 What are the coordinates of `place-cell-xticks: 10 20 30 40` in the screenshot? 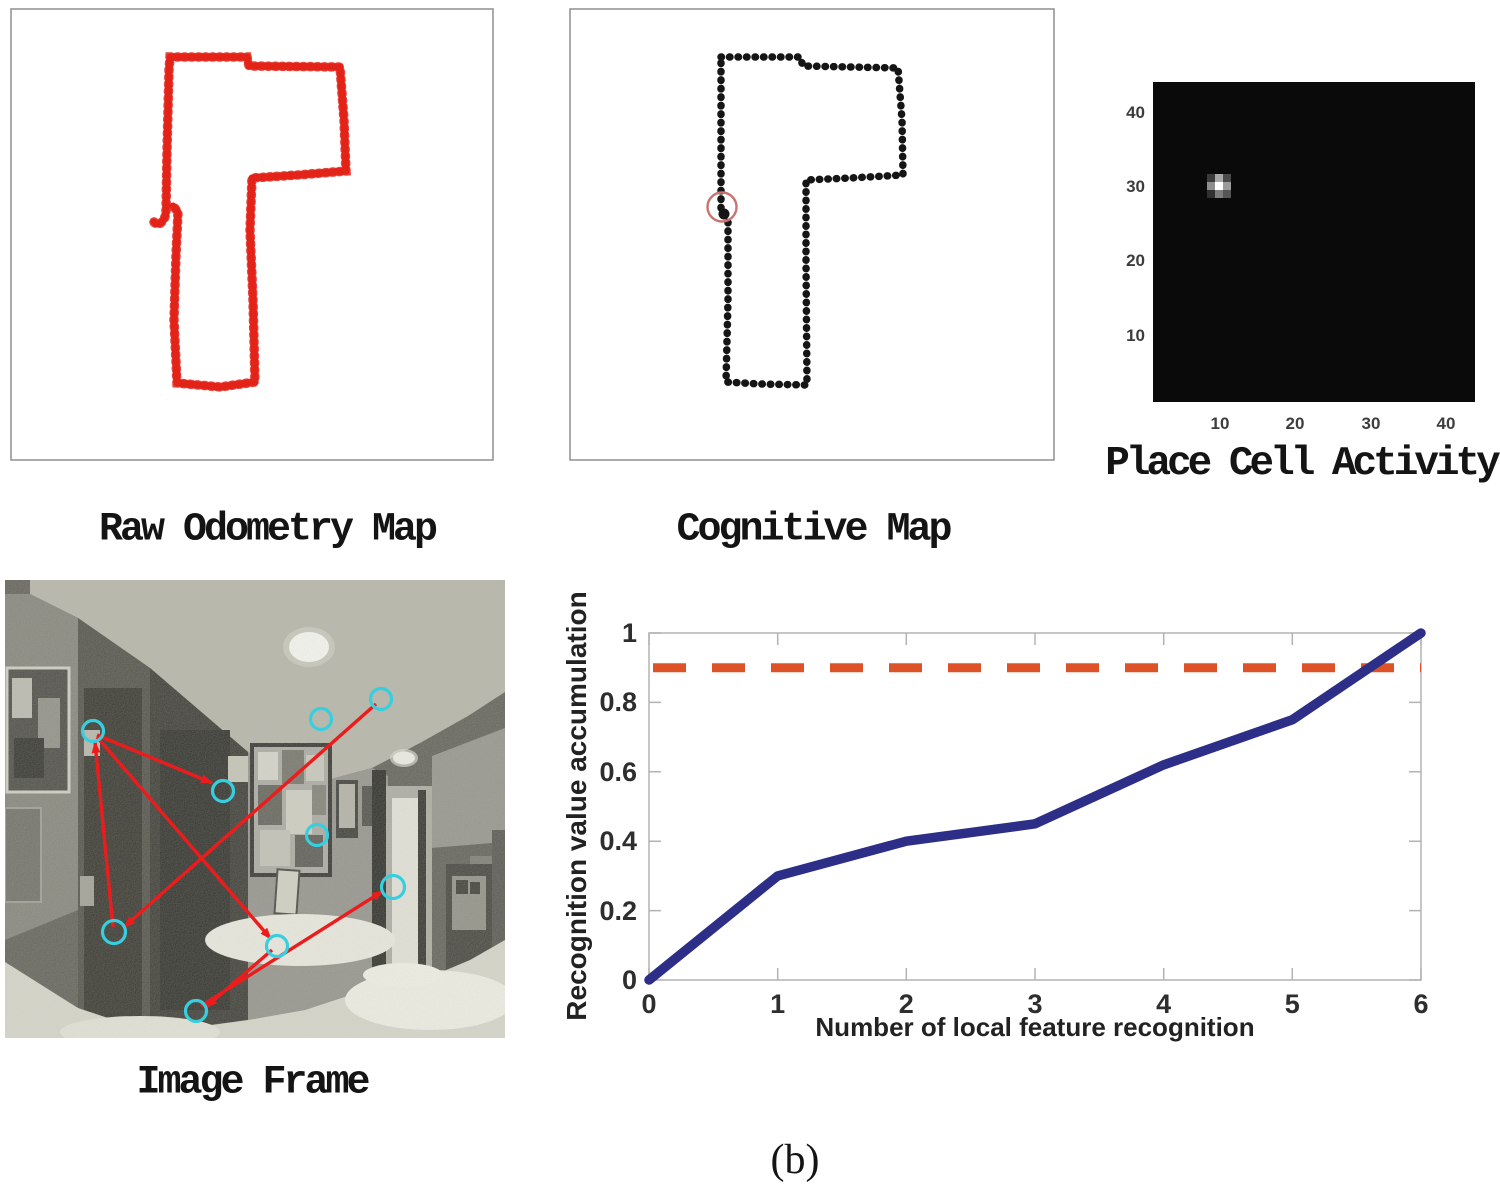 It's located at (1333, 423).